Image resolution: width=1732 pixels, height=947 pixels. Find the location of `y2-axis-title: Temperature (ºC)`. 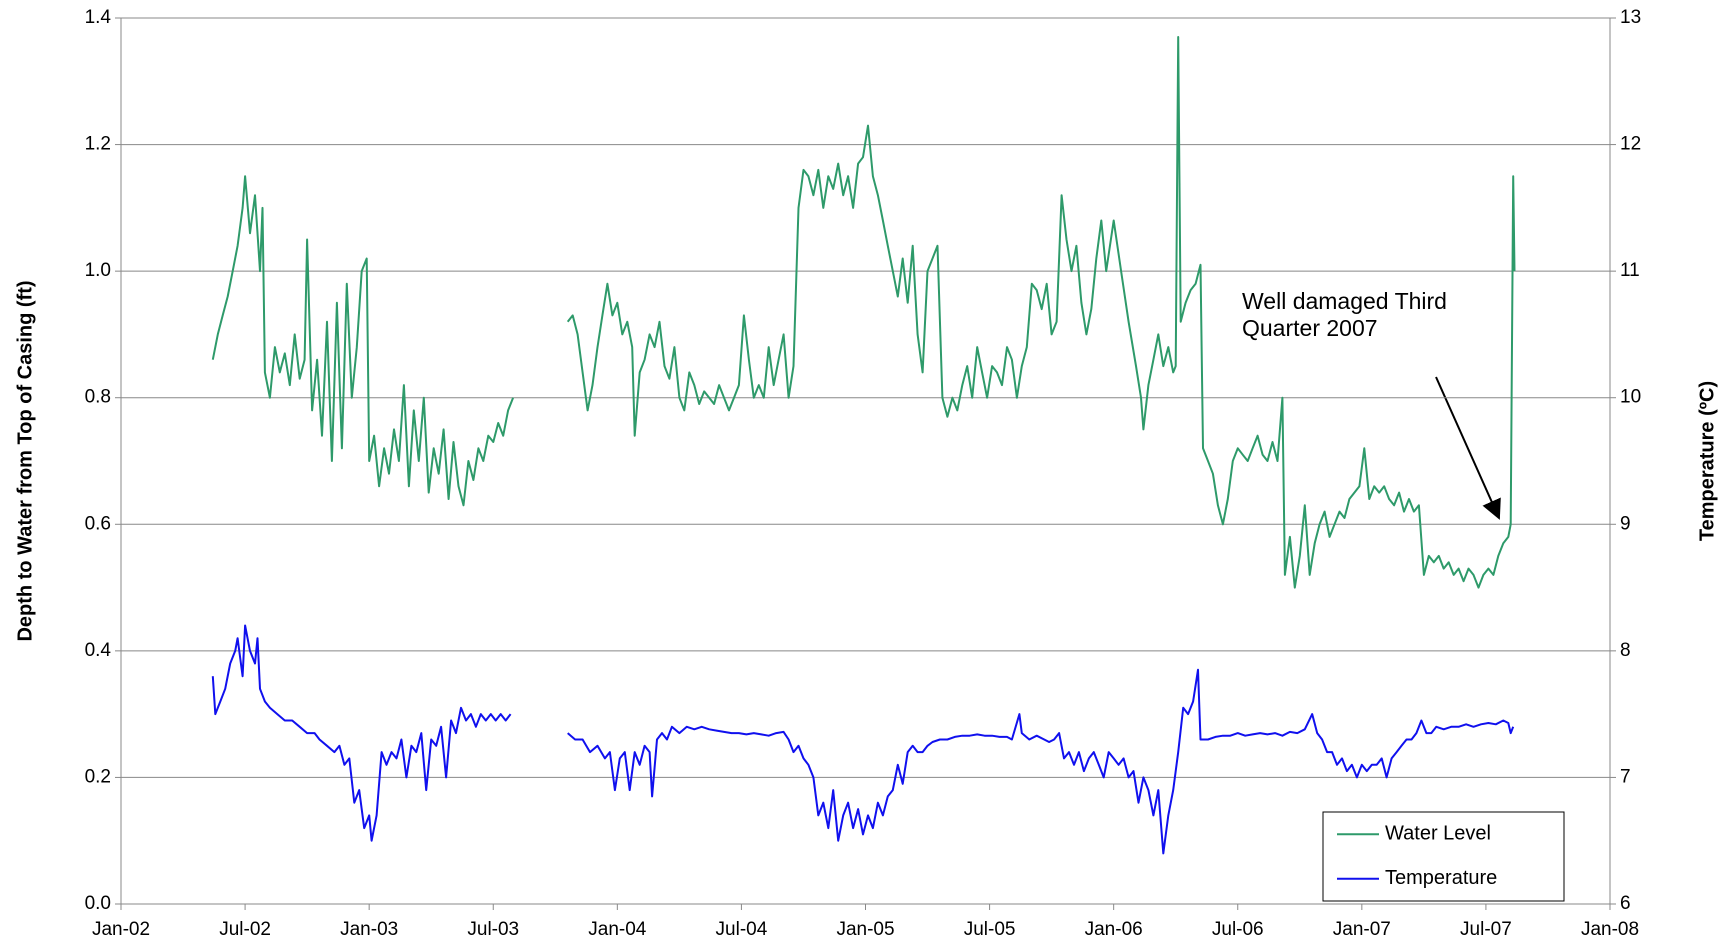

y2-axis-title: Temperature (ºC) is located at coordinates (1707, 461).